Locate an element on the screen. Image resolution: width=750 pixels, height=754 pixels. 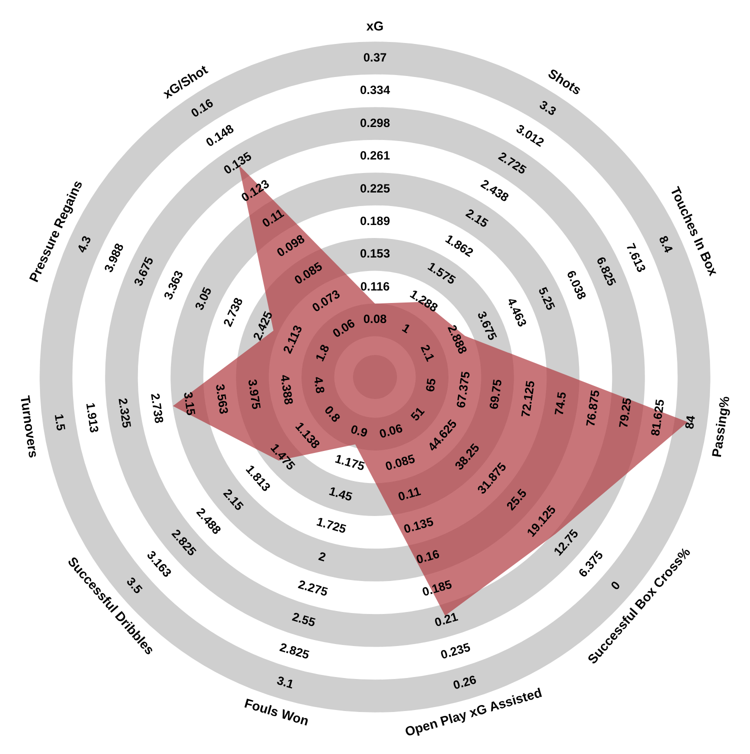
text: 2.15 is located at coordinates (477, 218).